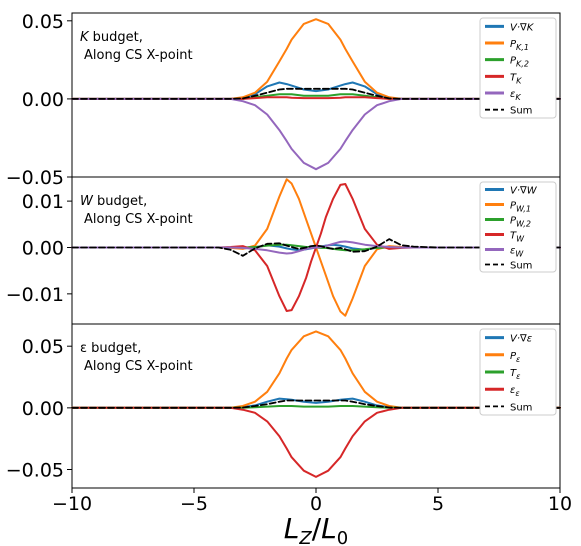 Image resolution: width=581 pixels, height=546 pixels. What do you see at coordinates (517, 237) in the screenshot?
I see `legend-label: TW` at bounding box center [517, 237].